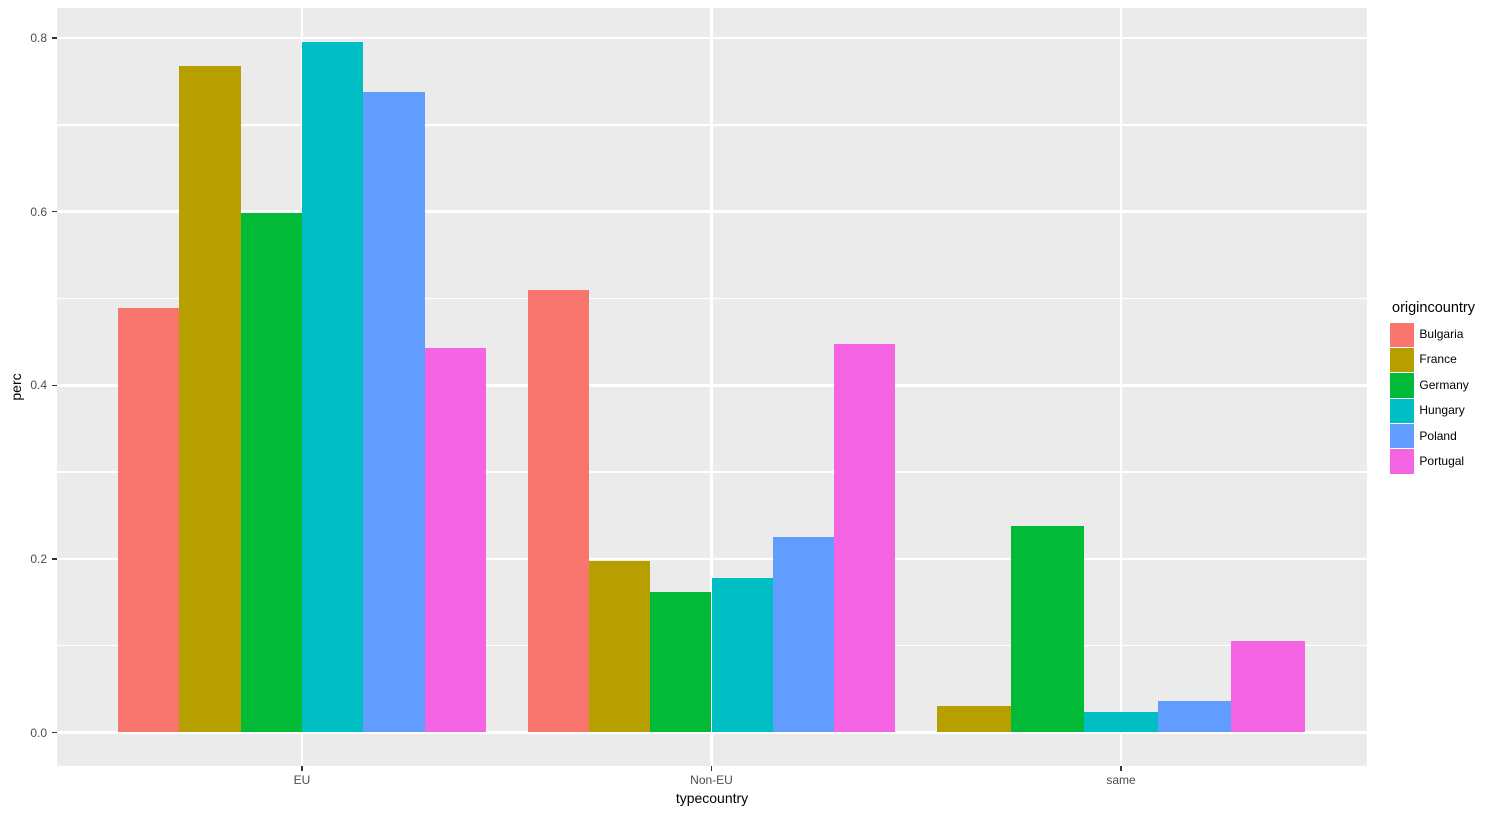 The height and width of the screenshot is (816, 1500). I want to click on bar-eu-portugal, so click(455, 540).